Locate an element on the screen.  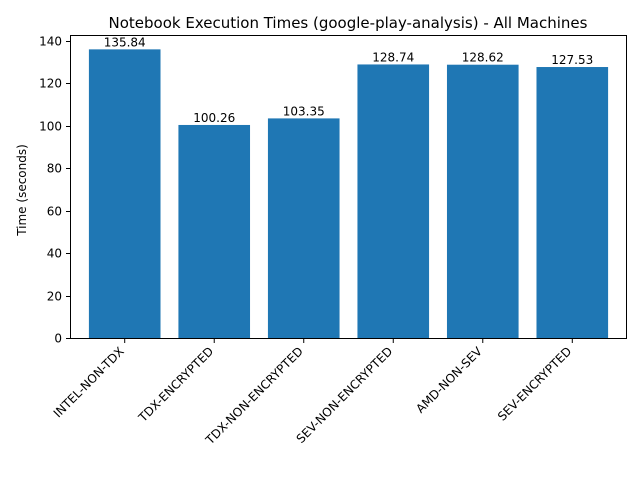
data-label: 100.26 is located at coordinates (214, 118).